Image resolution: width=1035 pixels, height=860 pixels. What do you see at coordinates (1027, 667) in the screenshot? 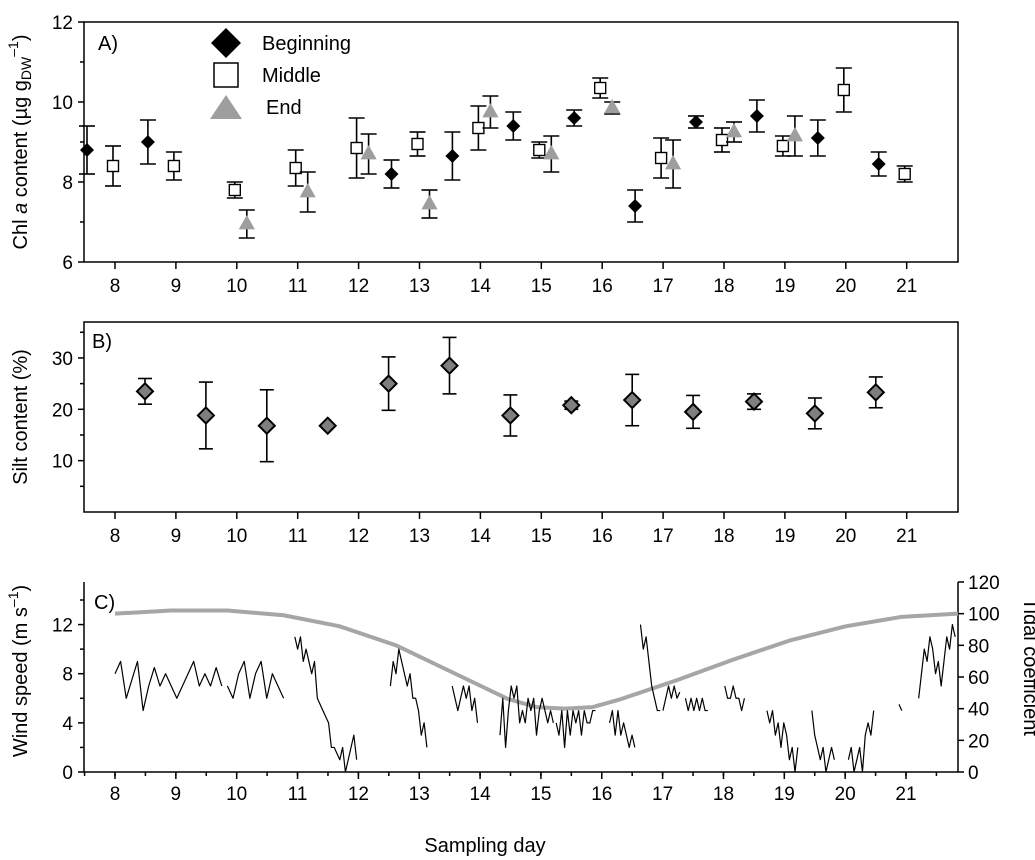
I see `y-right-axis-title: Tidal coefficient` at bounding box center [1027, 667].